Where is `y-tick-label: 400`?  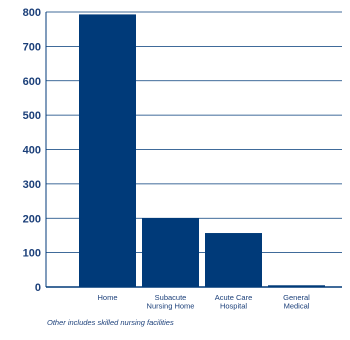 y-tick-label: 400 is located at coordinates (32, 151).